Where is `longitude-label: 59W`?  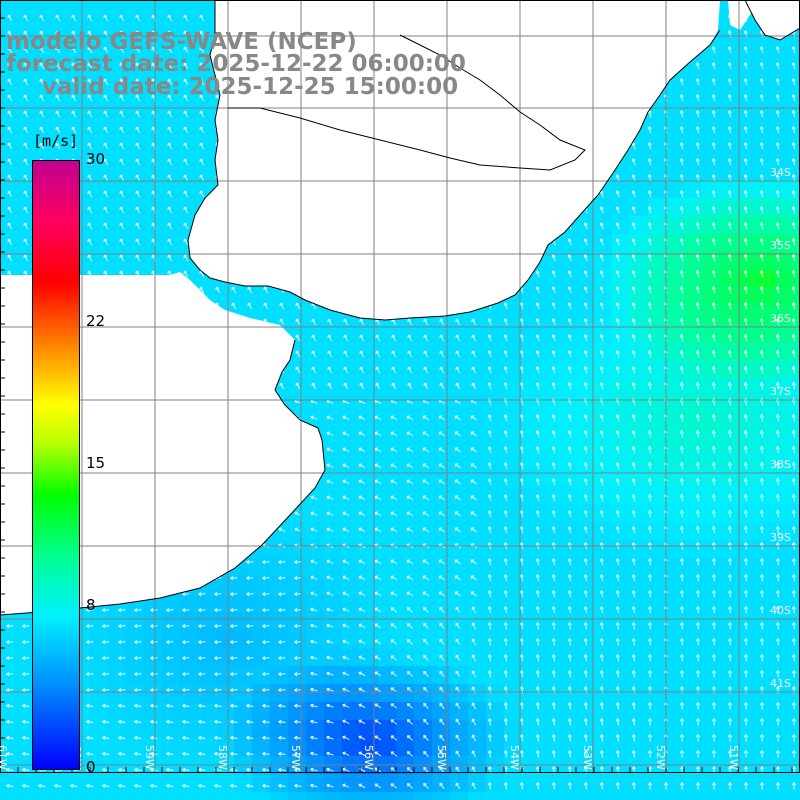 longitude-label: 59W is located at coordinates (149, 757).